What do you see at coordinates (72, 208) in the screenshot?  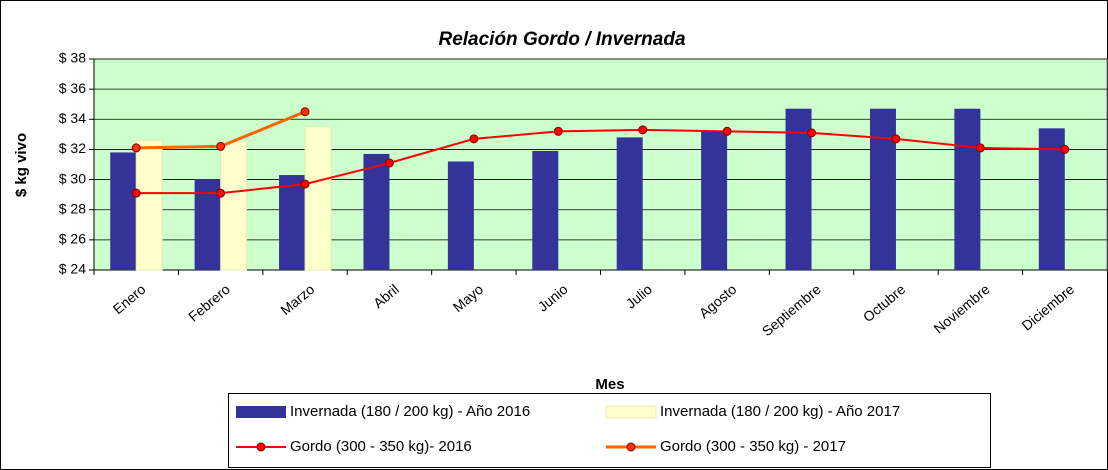 I see `y-tick-label: $ 28` at bounding box center [72, 208].